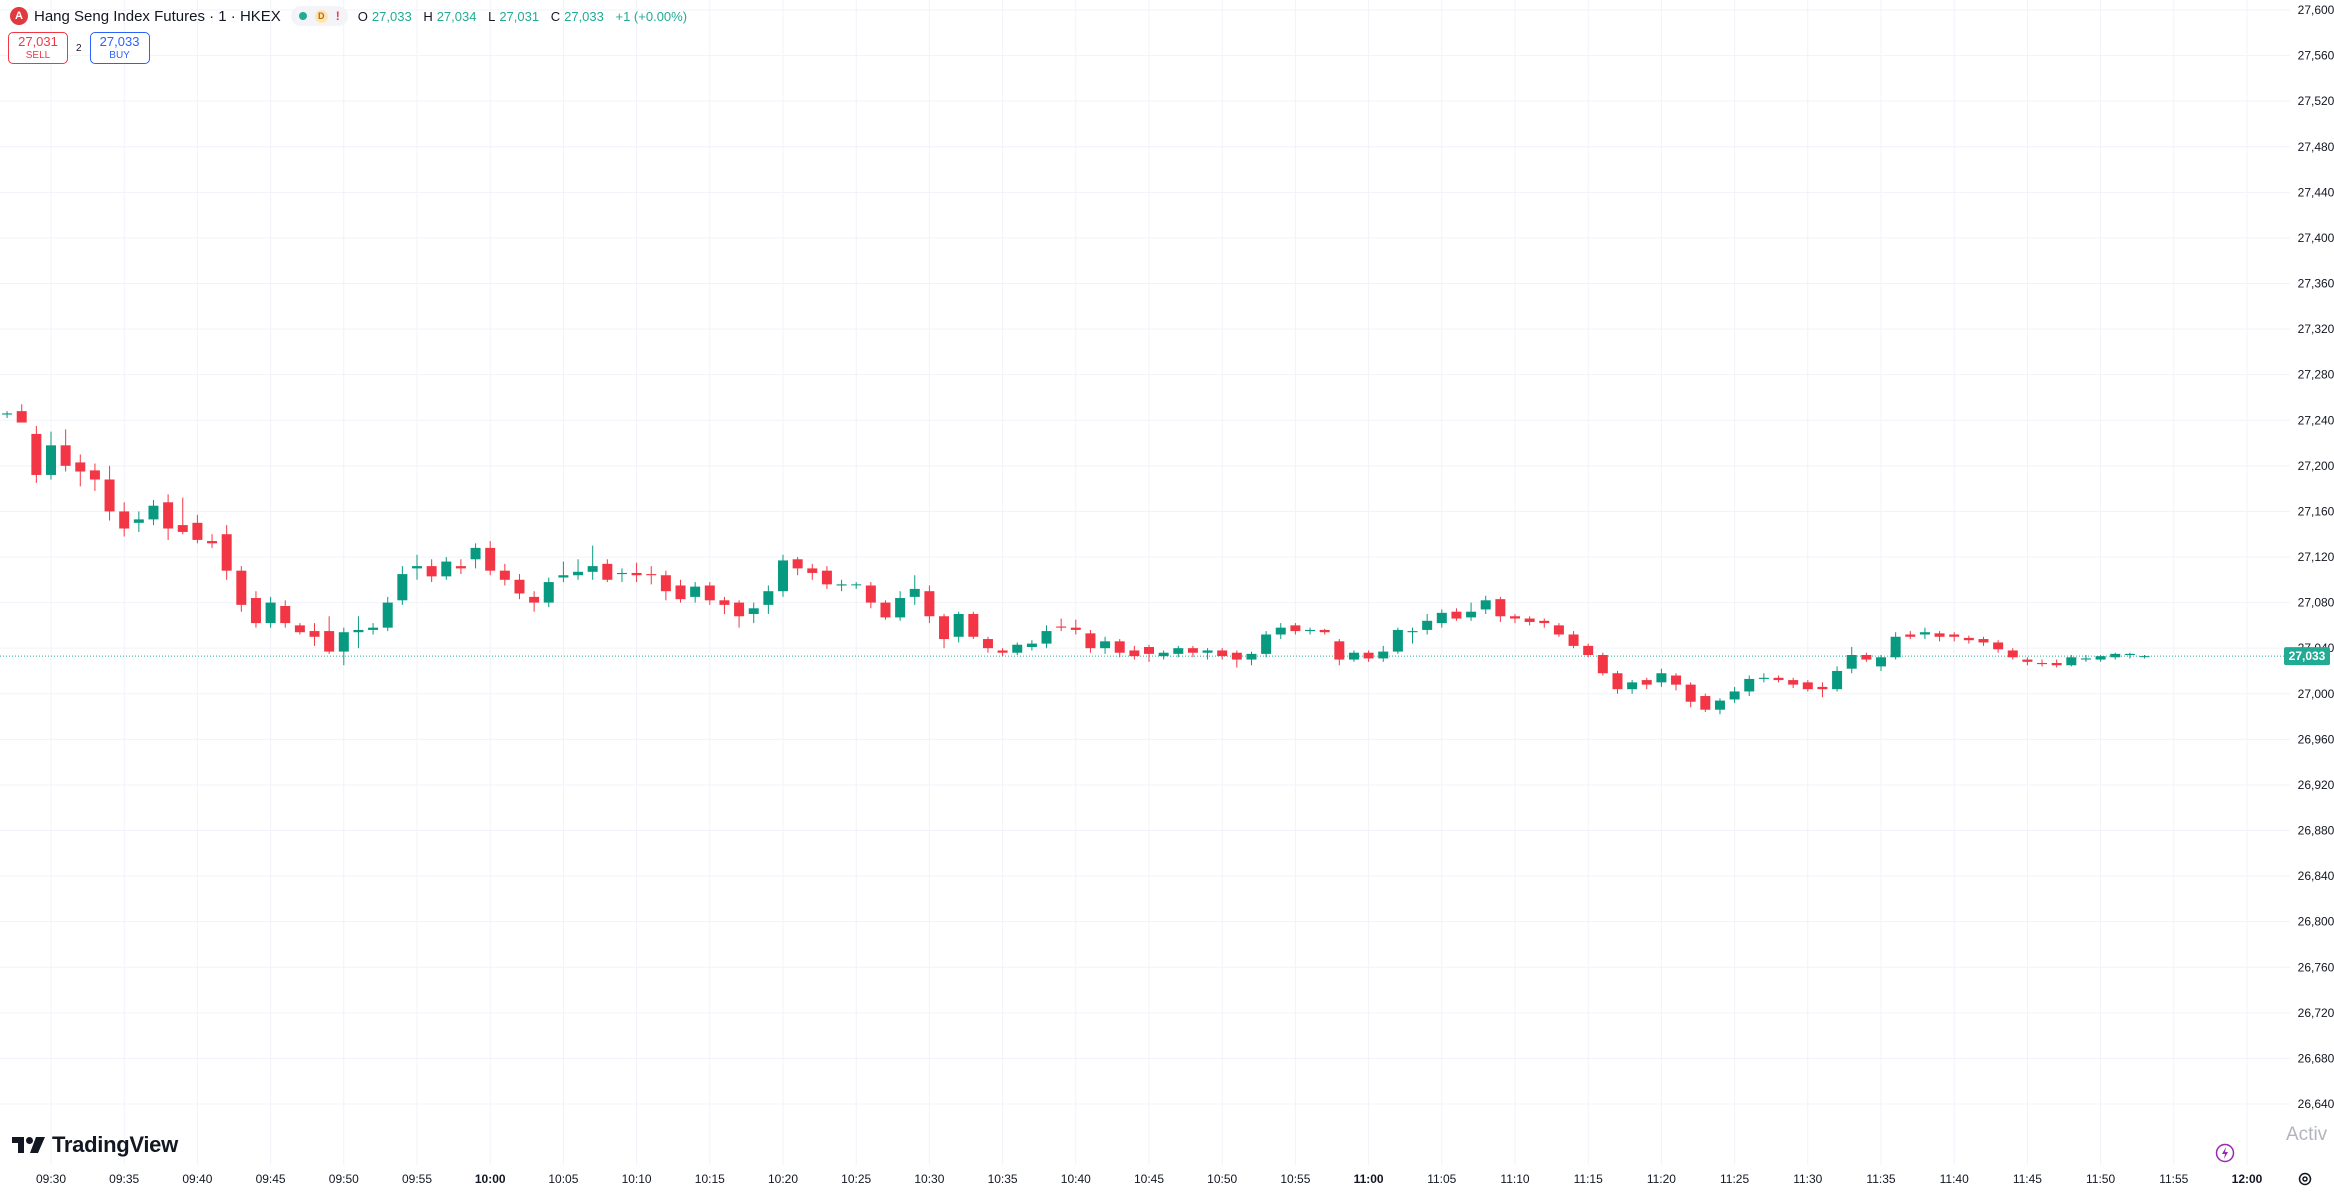  I want to click on sell-button: 27,031 SELL, so click(38, 48).